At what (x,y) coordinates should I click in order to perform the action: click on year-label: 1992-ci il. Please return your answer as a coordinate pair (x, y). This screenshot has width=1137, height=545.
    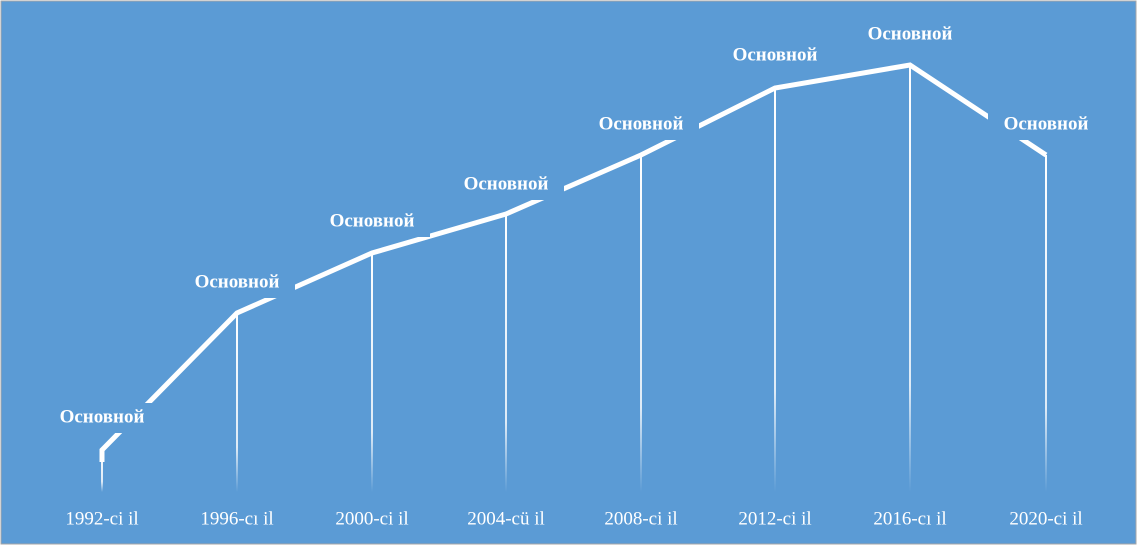
    Looking at the image, I should click on (101, 518).